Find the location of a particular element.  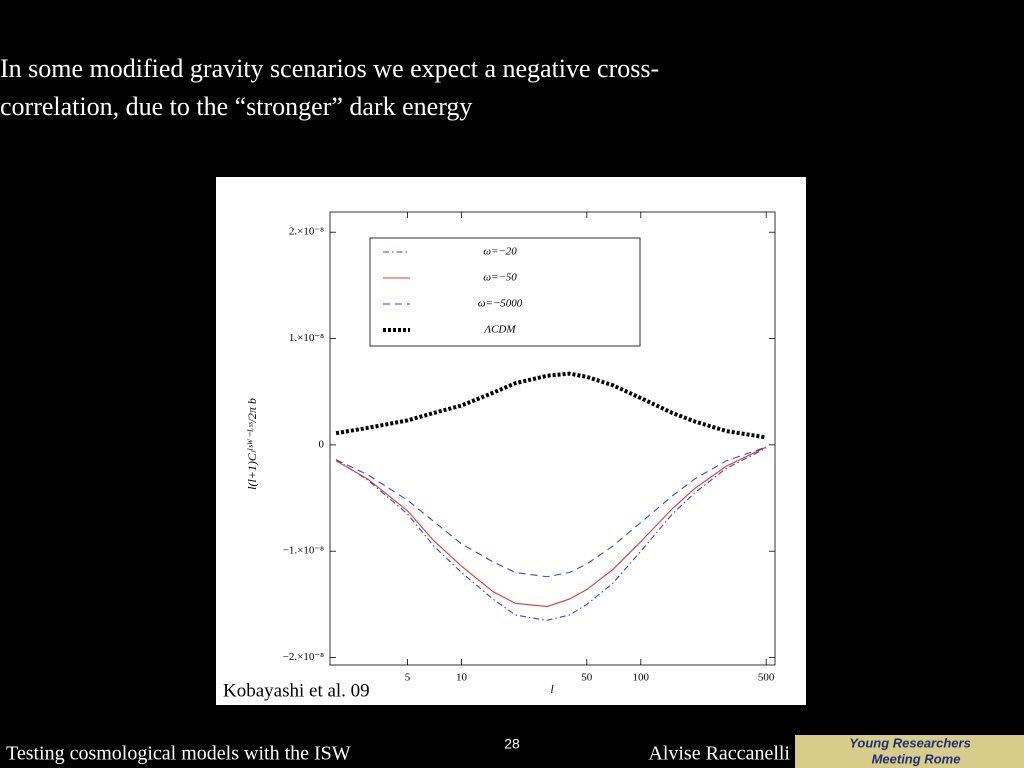

legend-label: ω=−50 is located at coordinates (500, 278).